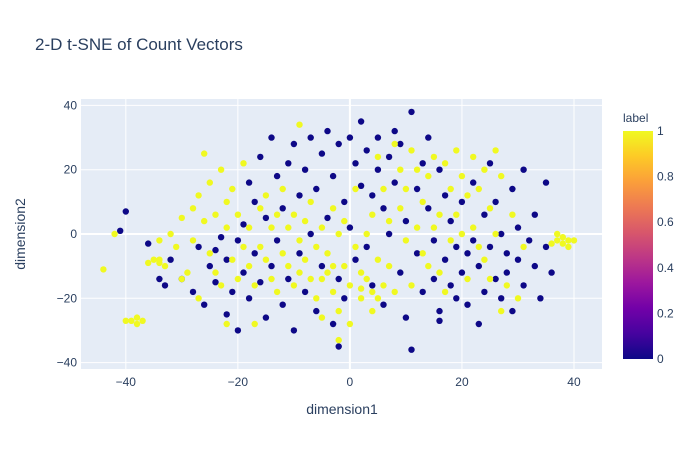  Describe the element at coordinates (73, 234) in the screenshot. I see `y-tick-label: 0` at that location.